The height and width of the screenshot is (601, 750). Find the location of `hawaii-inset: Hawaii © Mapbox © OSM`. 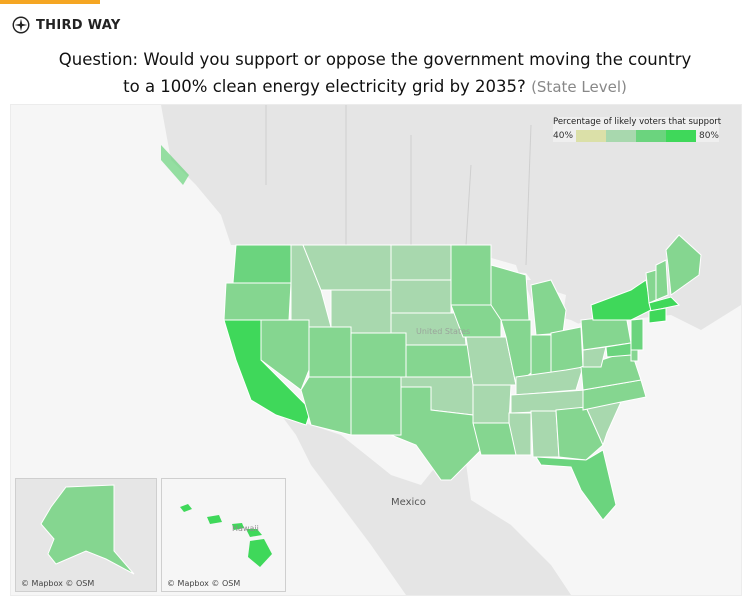

hawaii-inset: Hawaii © Mapbox © OSM is located at coordinates (223, 535).